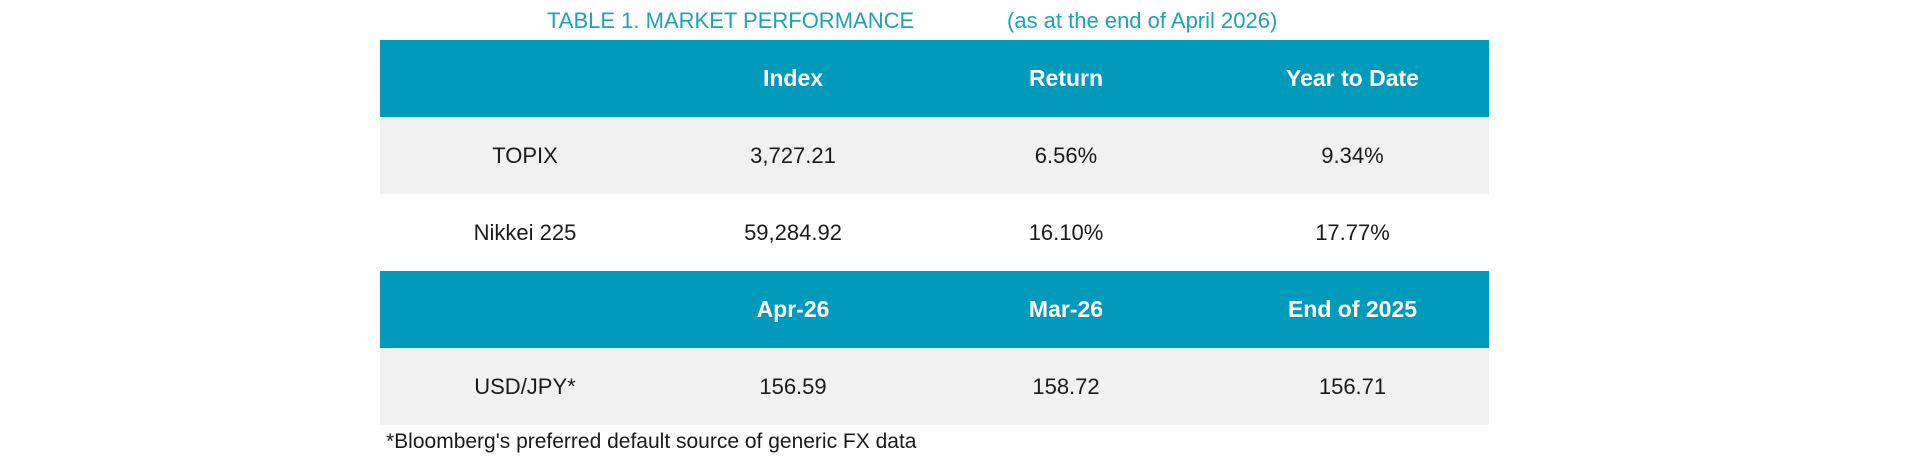 The image size is (1920, 460). What do you see at coordinates (1352, 309) in the screenshot?
I see `header-cell-end-2025: End of 2025` at bounding box center [1352, 309].